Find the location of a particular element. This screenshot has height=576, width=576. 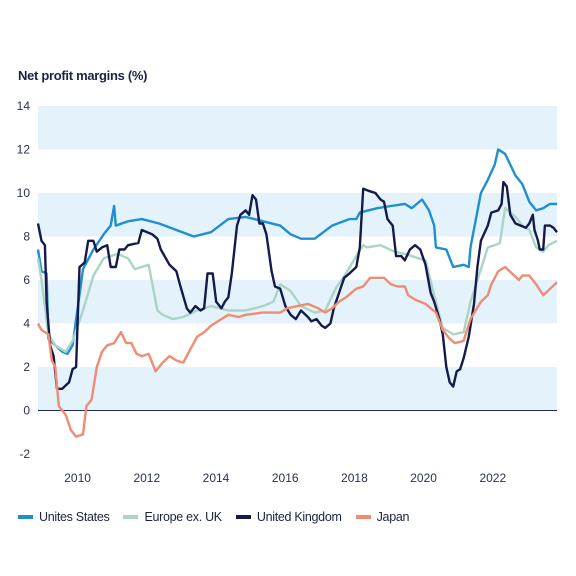

x-tick-label: 2016 is located at coordinates (285, 478).